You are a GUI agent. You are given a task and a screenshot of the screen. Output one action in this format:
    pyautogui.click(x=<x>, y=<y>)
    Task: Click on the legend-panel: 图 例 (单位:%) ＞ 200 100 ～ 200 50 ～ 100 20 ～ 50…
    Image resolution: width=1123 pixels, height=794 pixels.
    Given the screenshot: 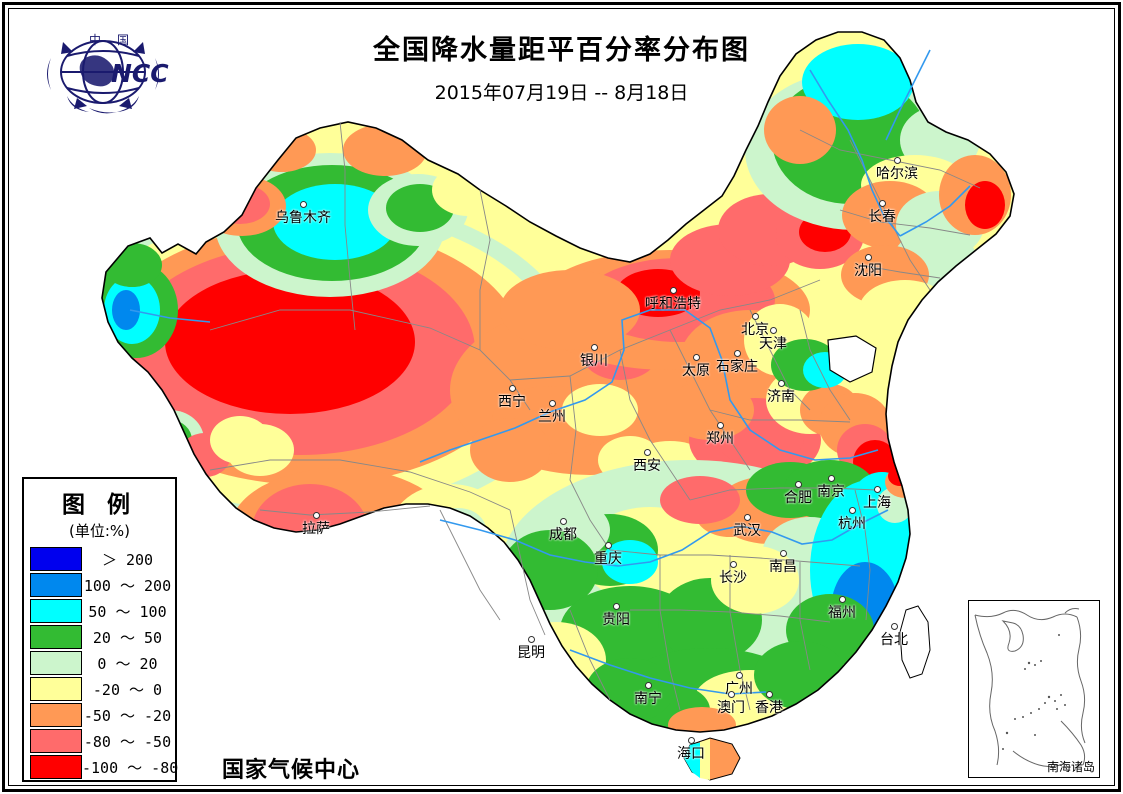 What is the action you would take?
    pyautogui.click(x=100, y=629)
    